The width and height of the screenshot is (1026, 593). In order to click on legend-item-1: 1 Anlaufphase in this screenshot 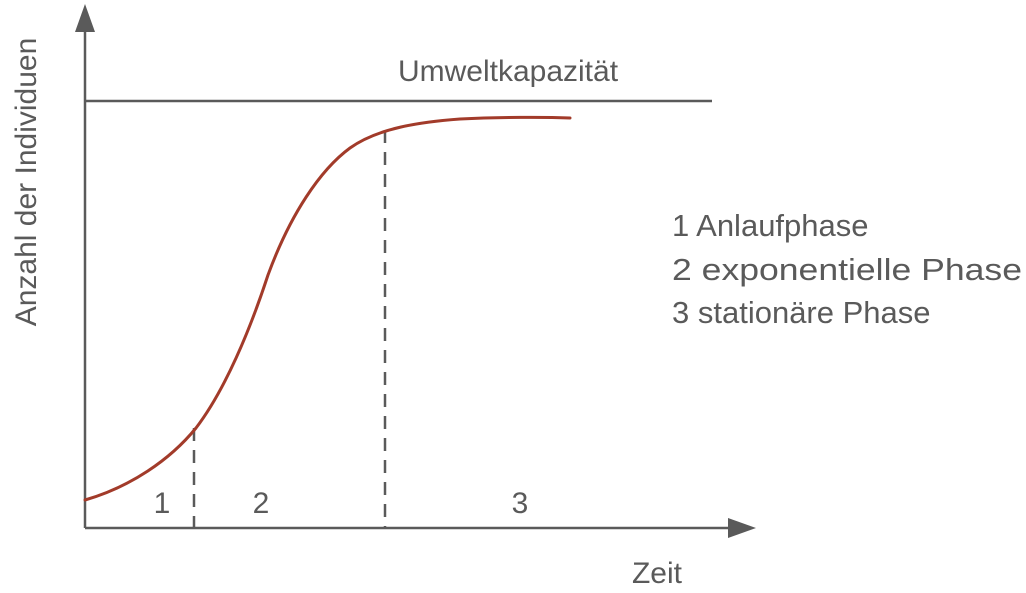, I will do `click(770, 225)`.